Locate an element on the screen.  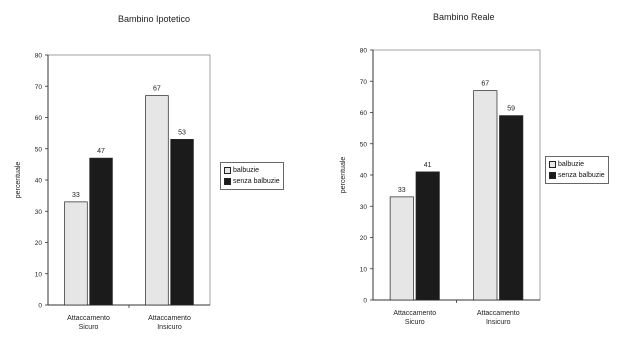
chart-title: Bambino Reale is located at coordinates (464, 17).